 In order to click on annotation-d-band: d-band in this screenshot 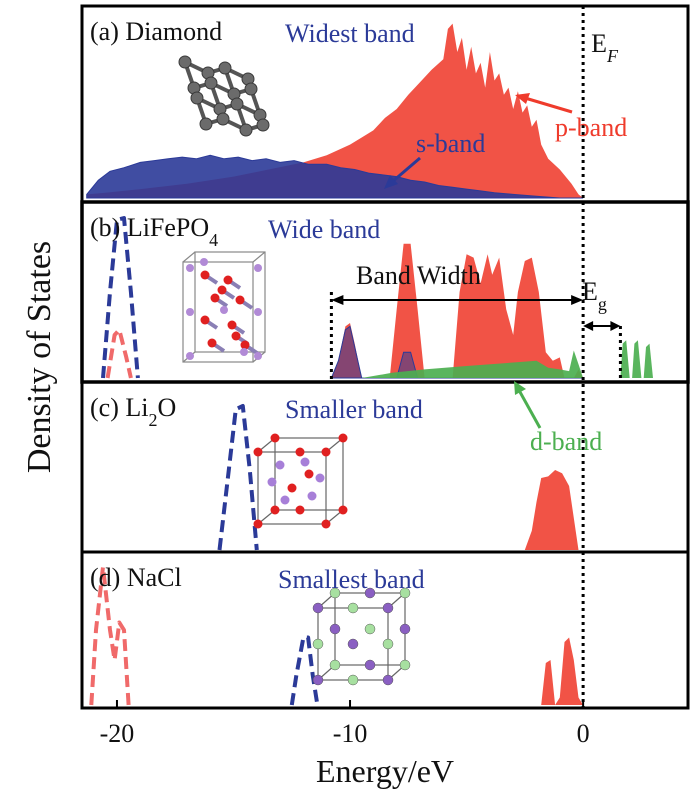, I will do `click(566, 441)`.